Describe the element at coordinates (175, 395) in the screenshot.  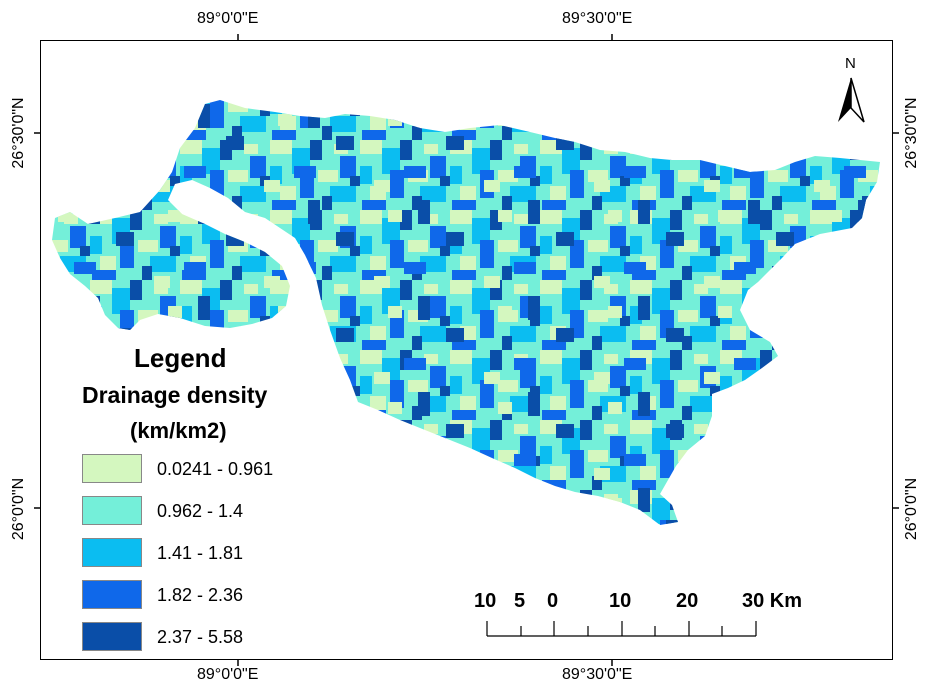
I see `legend-subtitle: Drainage density` at that location.